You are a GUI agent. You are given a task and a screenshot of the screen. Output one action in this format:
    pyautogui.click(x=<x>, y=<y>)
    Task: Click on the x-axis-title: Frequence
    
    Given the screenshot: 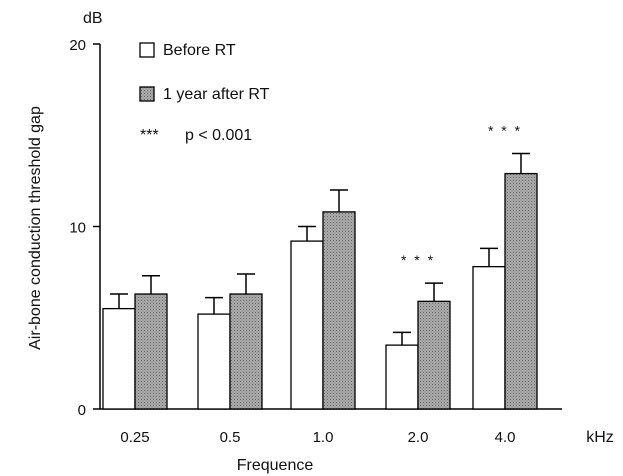 What is the action you would take?
    pyautogui.click(x=275, y=465)
    